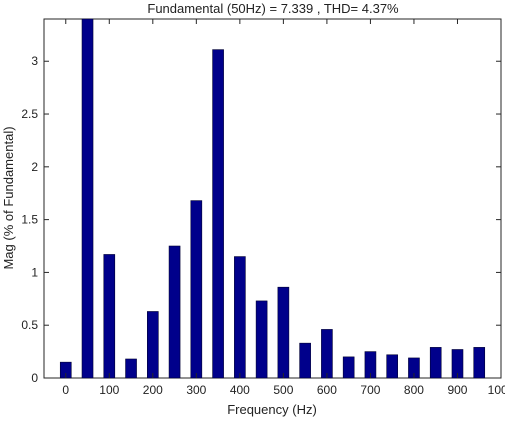 This screenshot has height=425, width=505. What do you see at coordinates (240, 390) in the screenshot?
I see `x-tick-label-400: 400` at bounding box center [240, 390].